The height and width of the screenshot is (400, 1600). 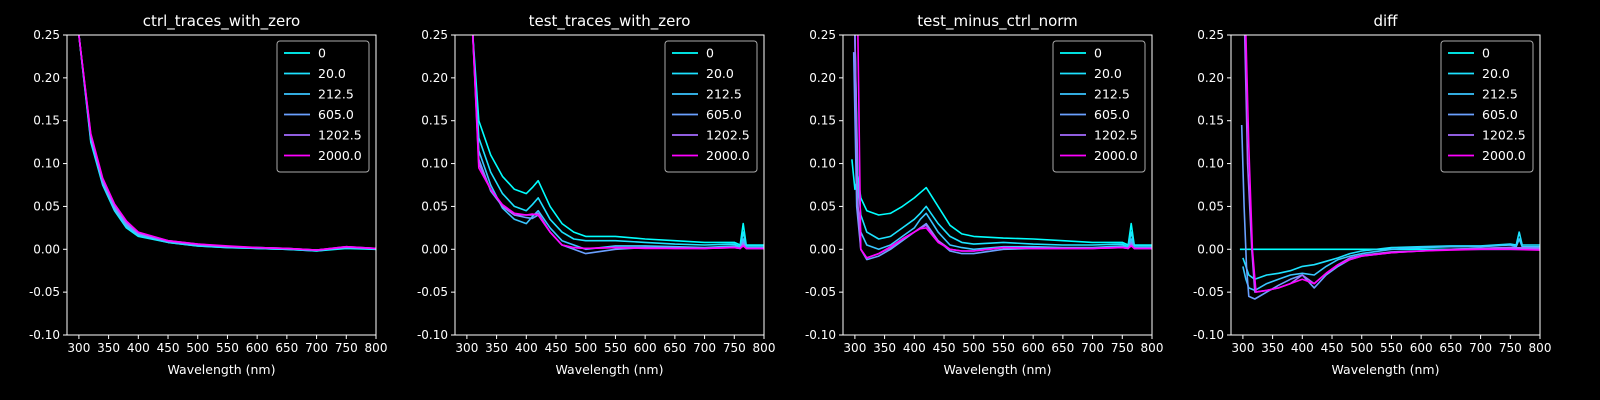 I want to click on chart-title: diff, so click(x=1385, y=21).